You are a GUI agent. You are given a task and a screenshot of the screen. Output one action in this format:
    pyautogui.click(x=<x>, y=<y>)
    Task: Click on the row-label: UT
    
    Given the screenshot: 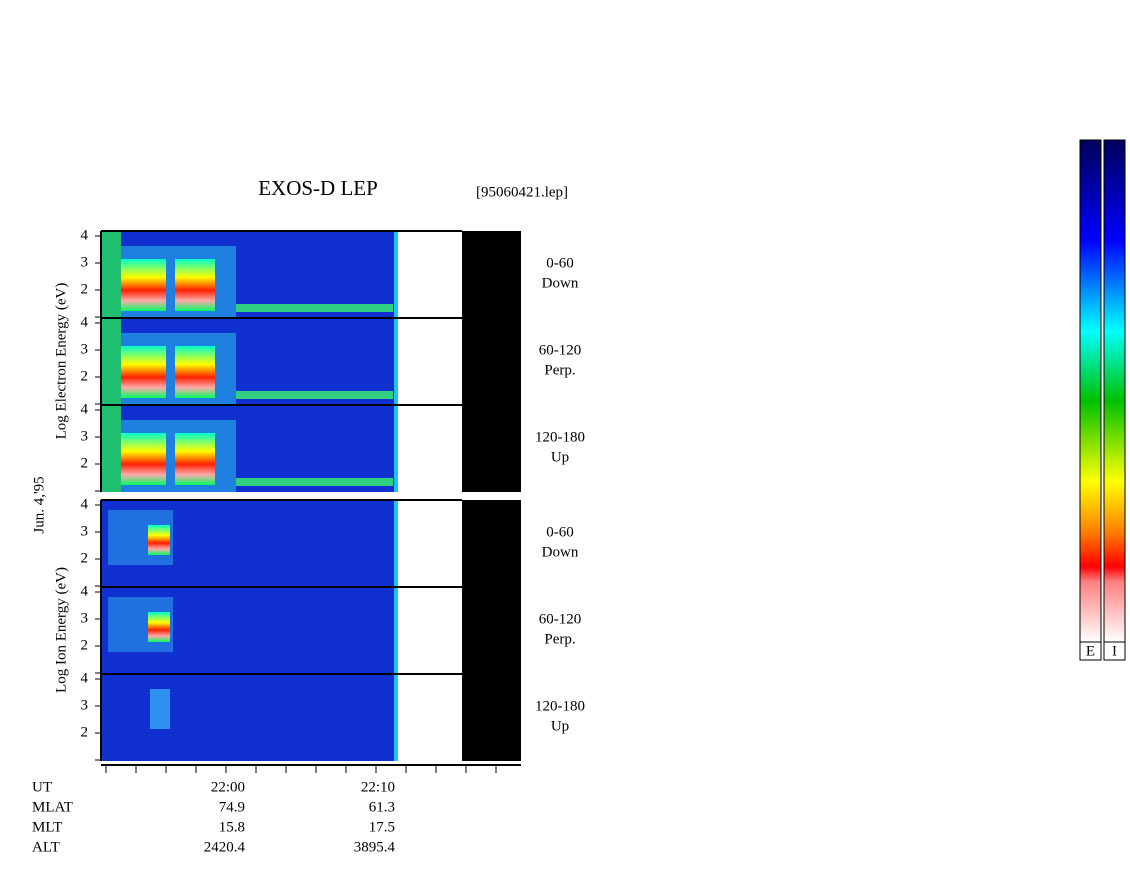 What is the action you would take?
    pyautogui.click(x=42, y=787)
    